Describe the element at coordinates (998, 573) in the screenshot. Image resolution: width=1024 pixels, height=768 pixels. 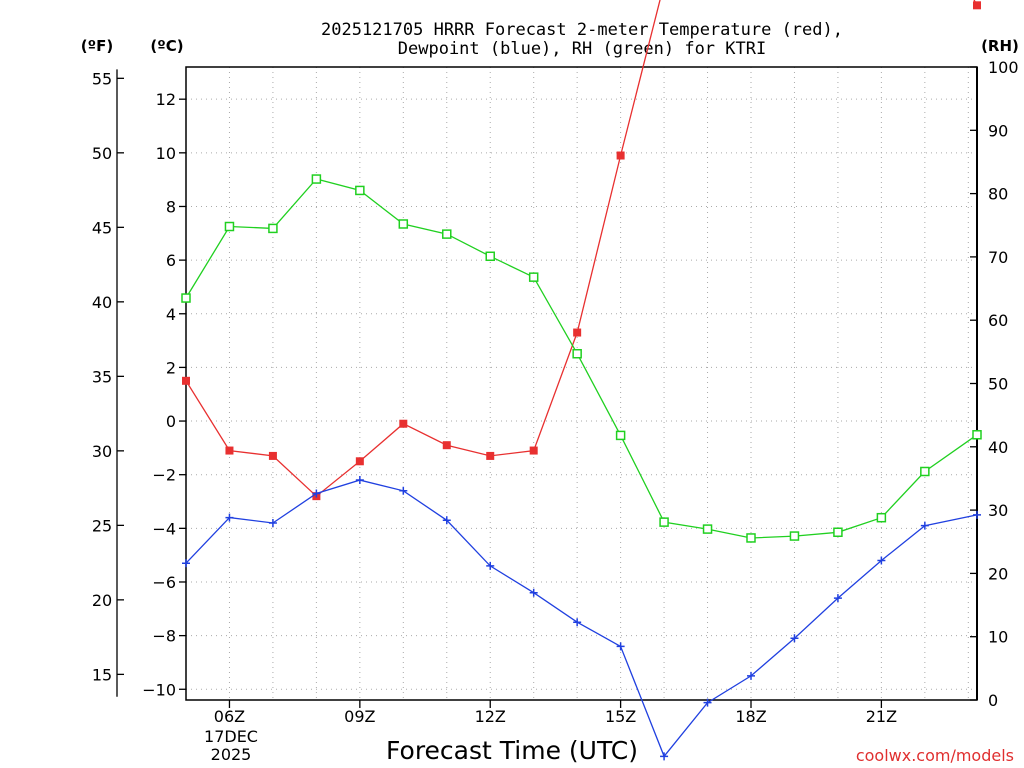
I see `rh-tick-label: 20` at that location.